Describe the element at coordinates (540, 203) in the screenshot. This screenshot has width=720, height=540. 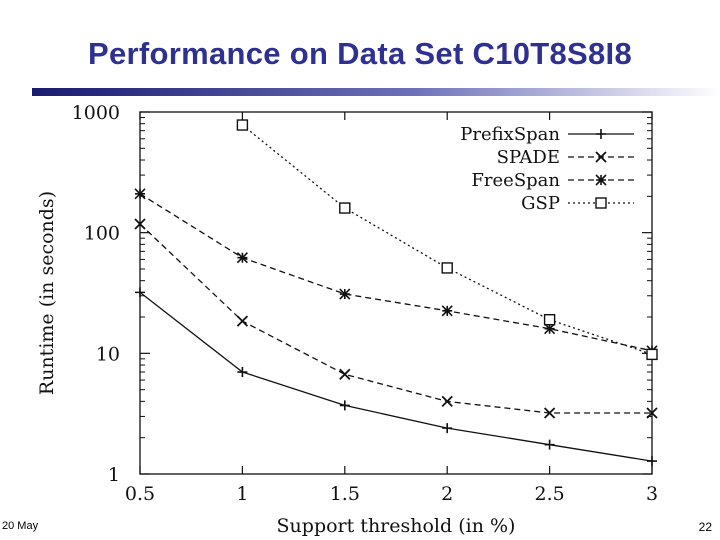
I see `legend-label-gsp: GSP` at that location.